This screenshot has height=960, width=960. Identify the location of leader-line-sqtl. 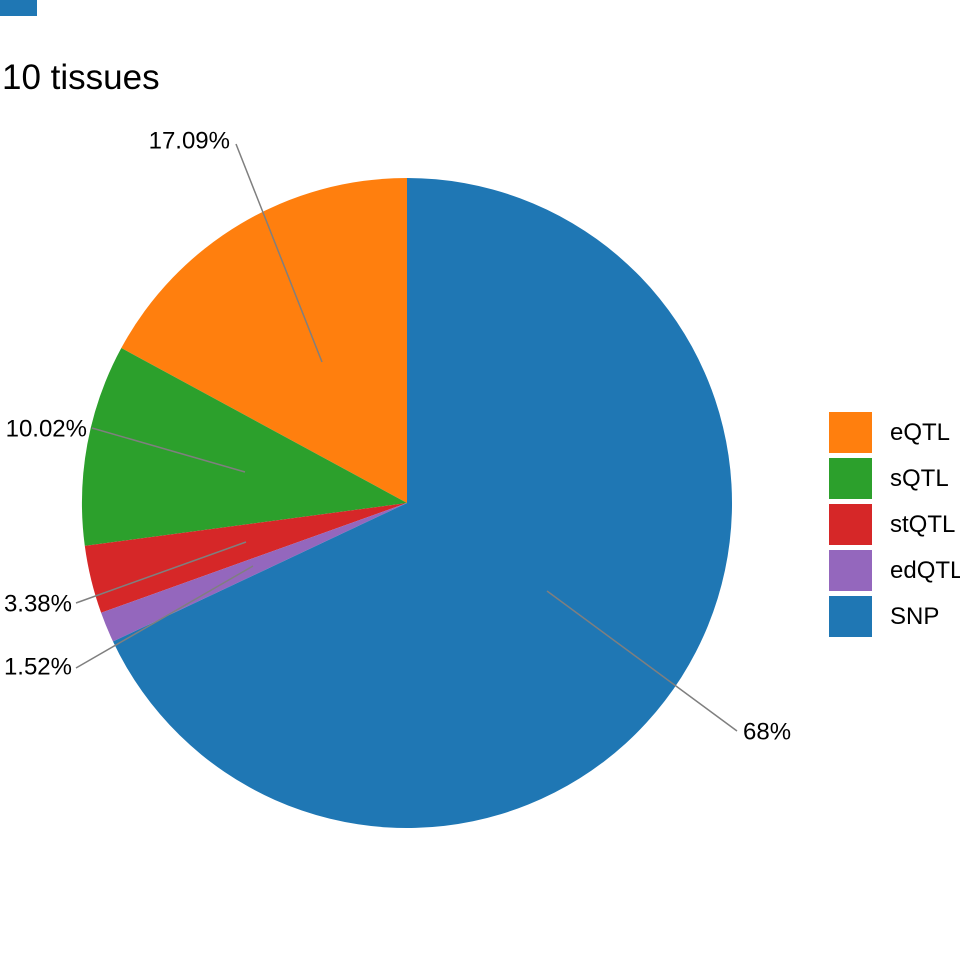
(168, 450).